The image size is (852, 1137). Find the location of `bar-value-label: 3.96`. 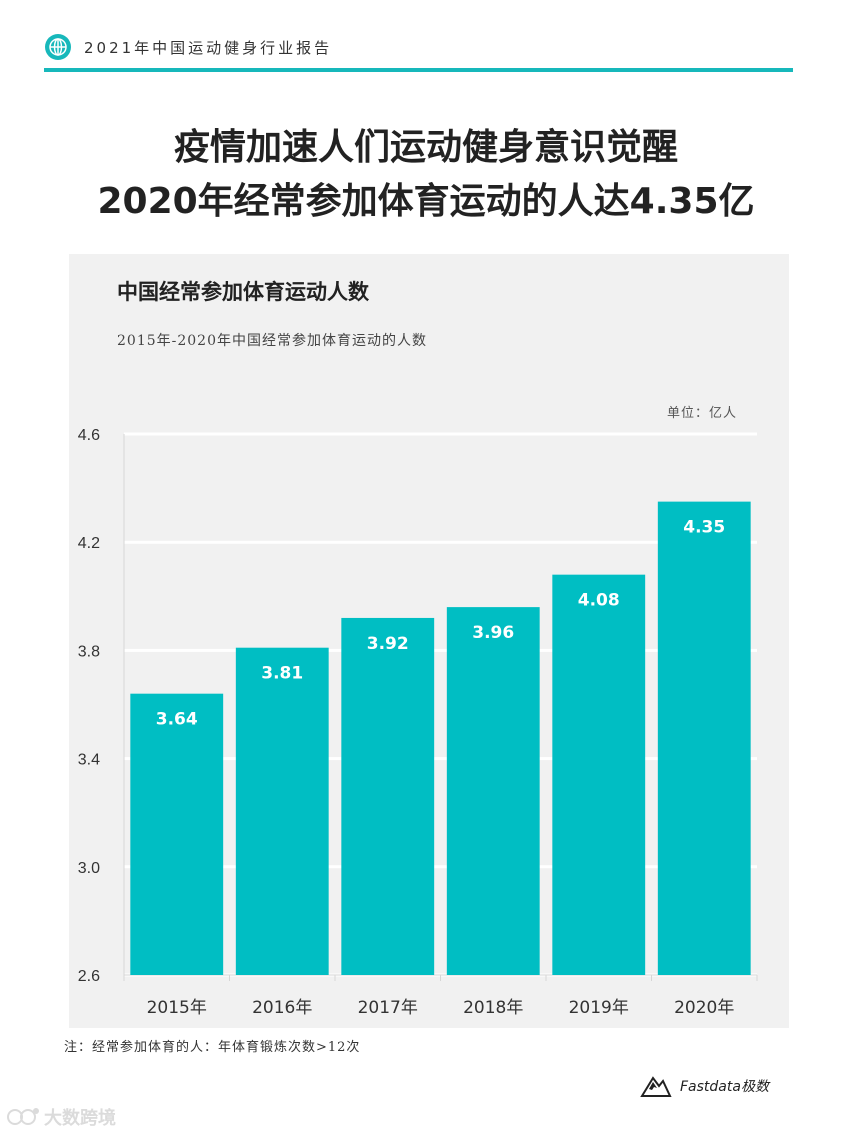

bar-value-label: 3.96 is located at coordinates (493, 633).